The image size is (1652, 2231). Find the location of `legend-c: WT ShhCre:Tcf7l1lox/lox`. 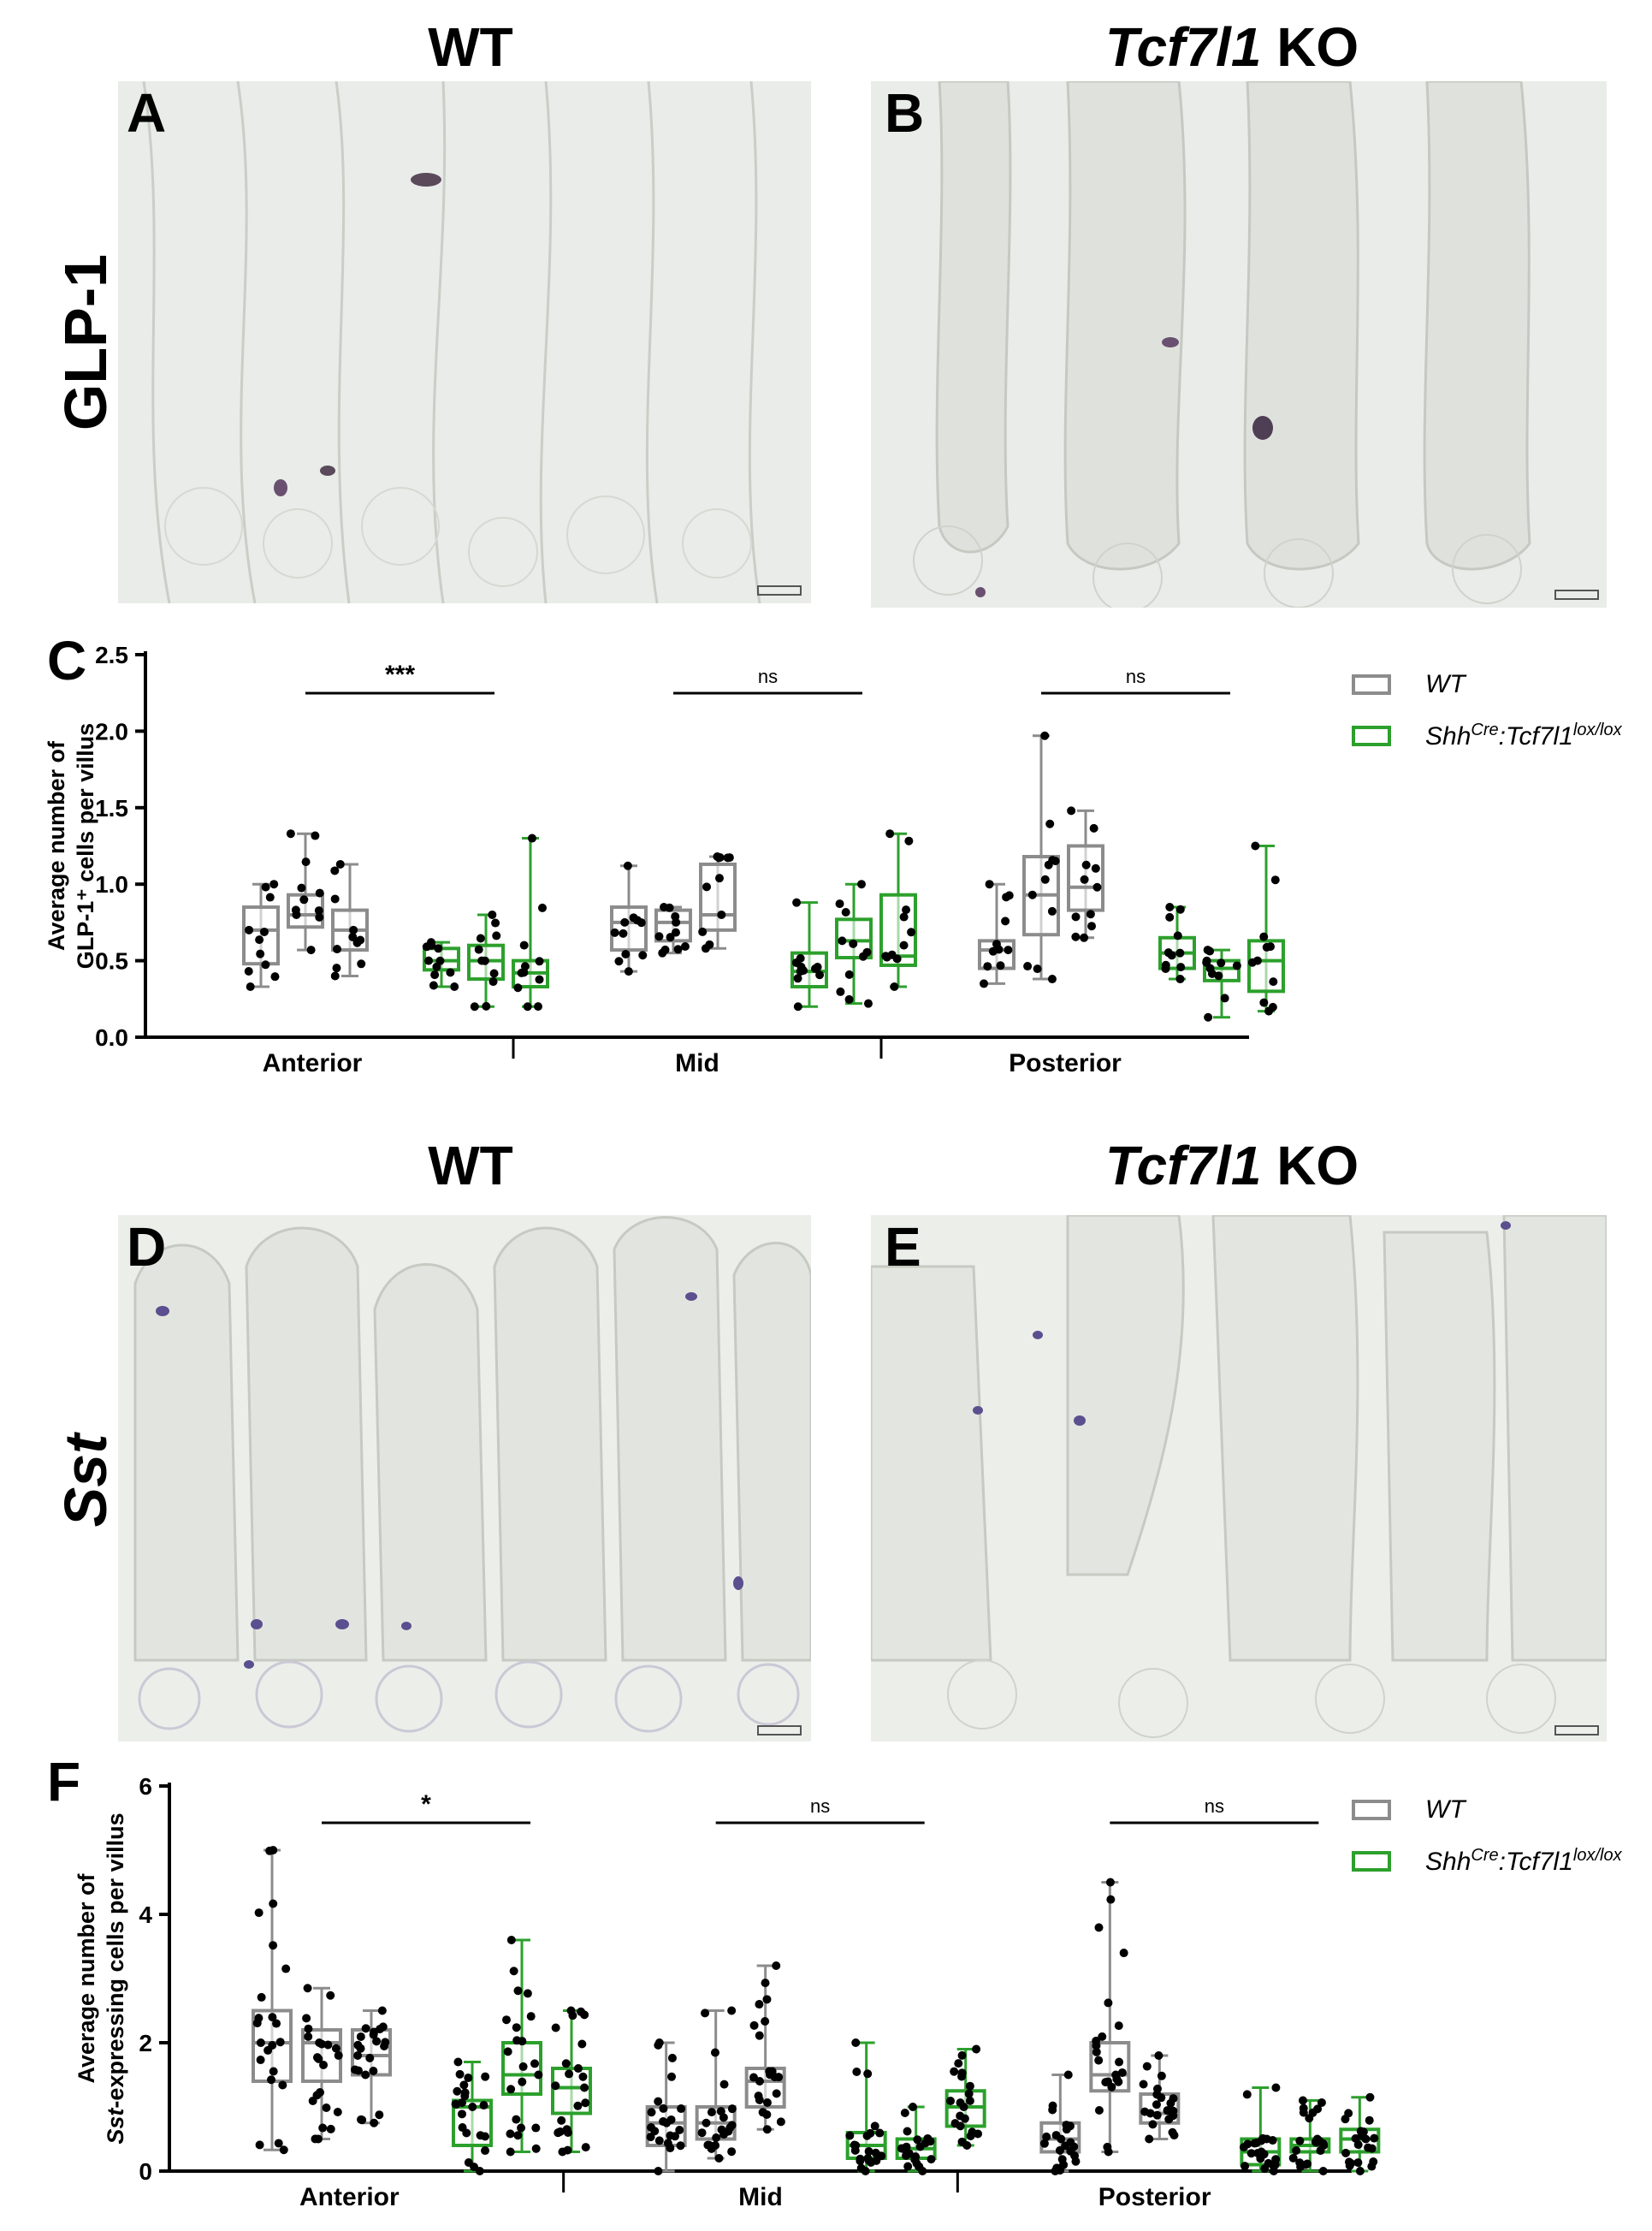

legend-c: WT ShhCre:Tcf7l1lox/lox is located at coordinates (1487, 710).